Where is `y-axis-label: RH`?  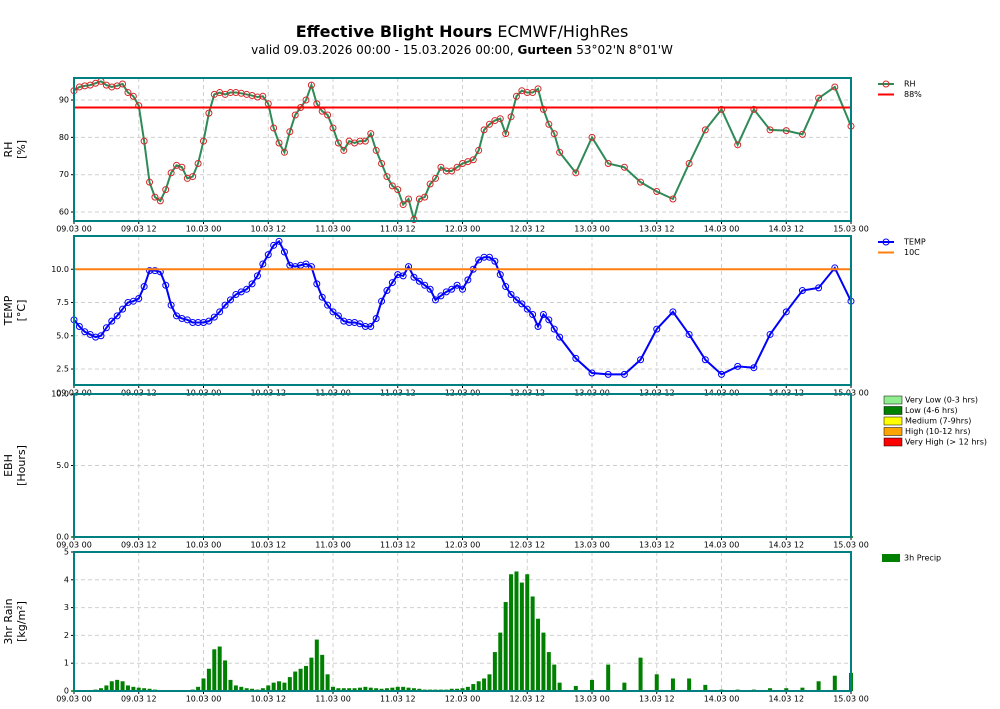
y-axis-label: RH is located at coordinates (8, 150).